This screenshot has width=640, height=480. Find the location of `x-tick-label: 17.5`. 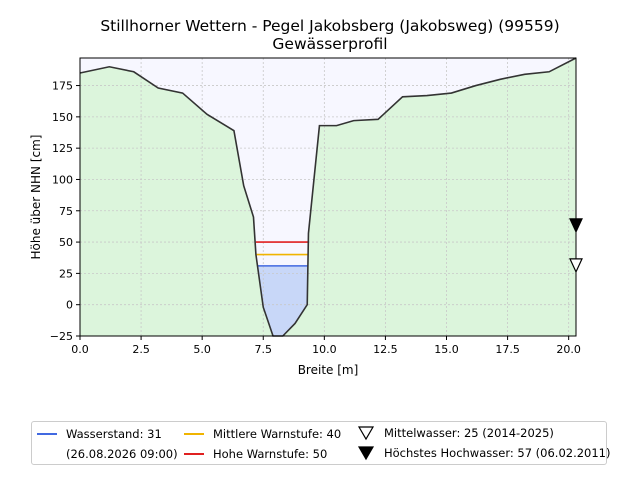

x-tick-label: 17.5 is located at coordinates (507, 349).